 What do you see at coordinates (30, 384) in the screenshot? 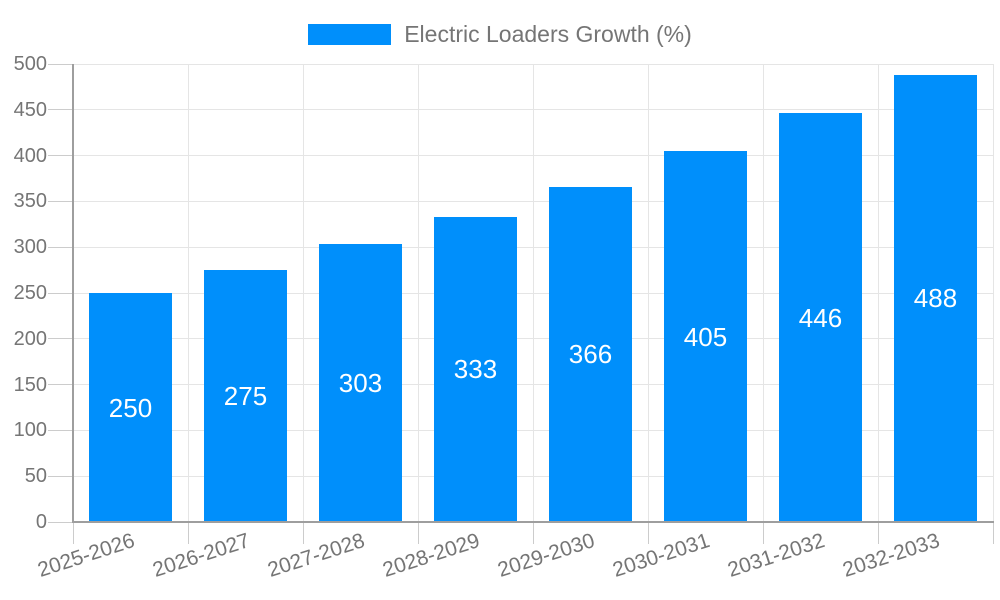
I see `y-axis-tick-label: 150` at bounding box center [30, 384].